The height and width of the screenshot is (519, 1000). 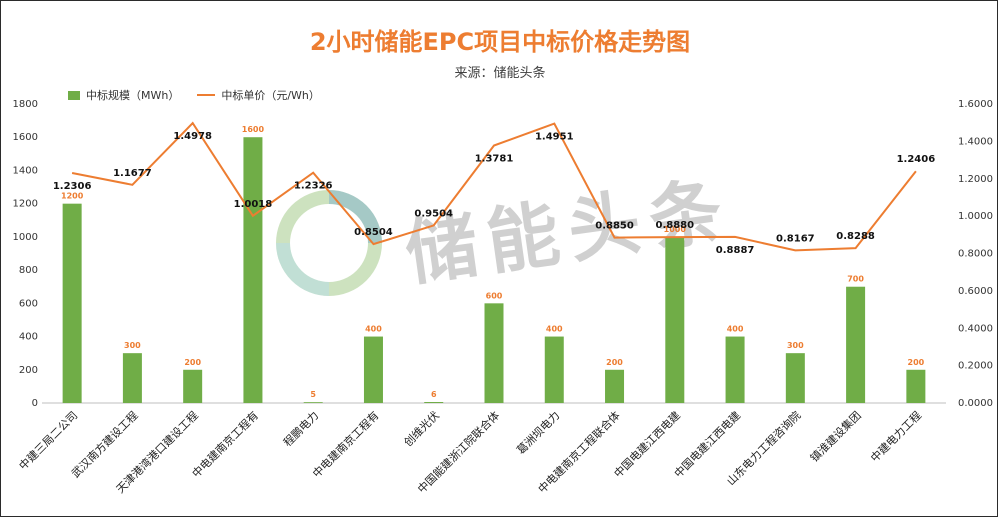 I want to click on bar-value-label: 1600, so click(x=253, y=129).